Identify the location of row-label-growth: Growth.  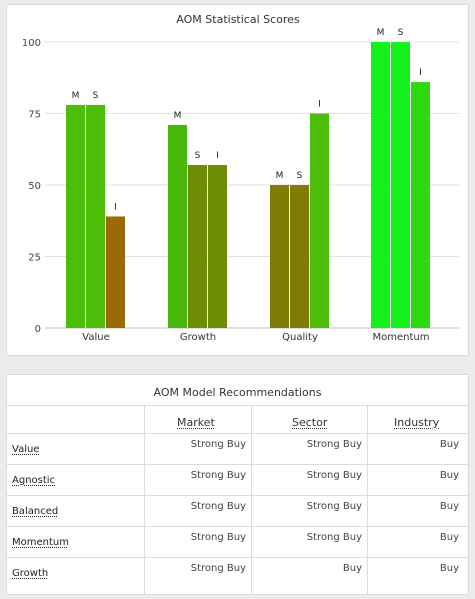
(30, 573).